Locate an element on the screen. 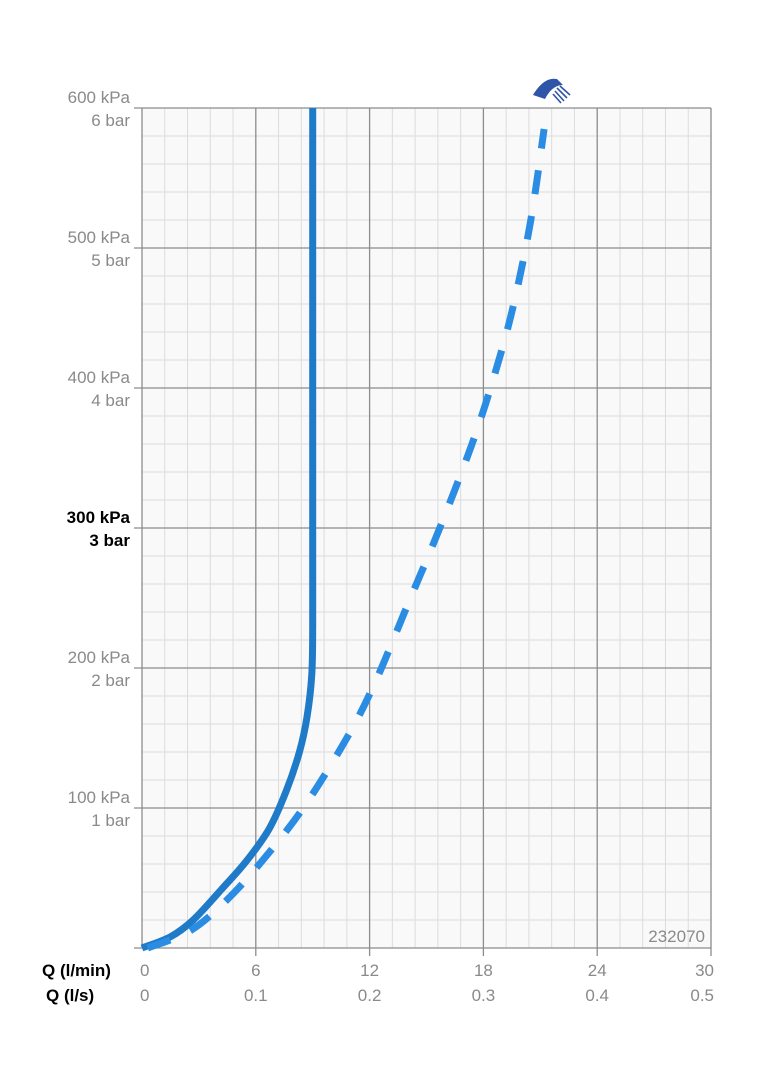 Image resolution: width=763 pixels, height=1080 pixels. x-axis-tick-labels: 0 0 6 0.1 12 0.2 18 0.3 24 0.4 30 0.5 is located at coordinates (427, 983).